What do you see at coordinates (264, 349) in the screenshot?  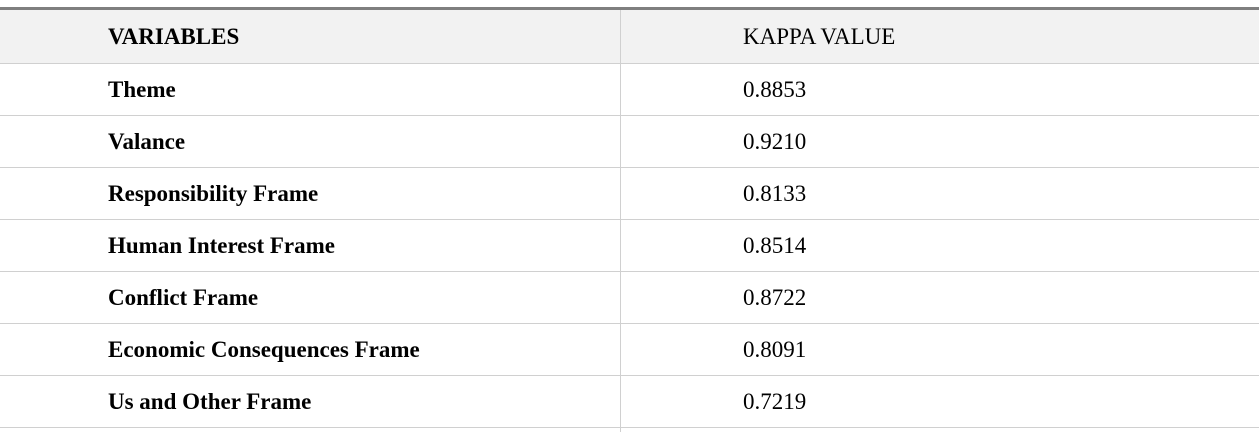 I see `table-cell: Economic Consequences Frame` at bounding box center [264, 349].